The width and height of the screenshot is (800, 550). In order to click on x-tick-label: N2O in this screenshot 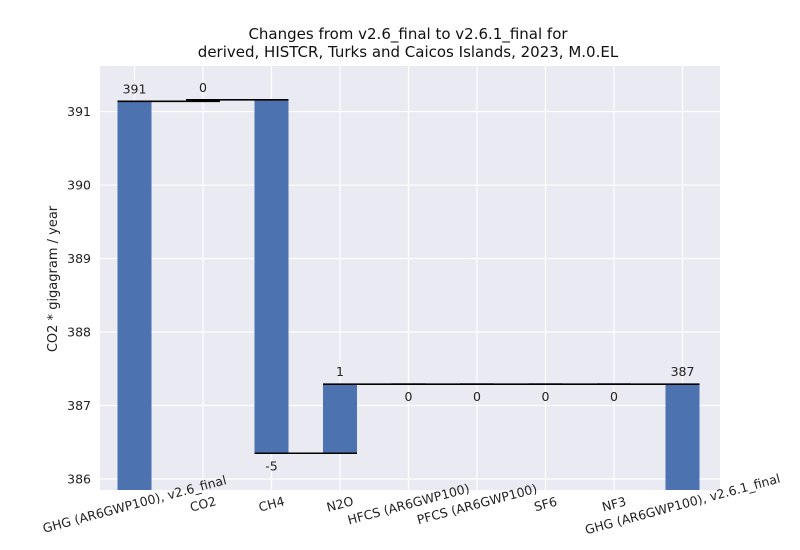, I will do `click(340, 504)`.